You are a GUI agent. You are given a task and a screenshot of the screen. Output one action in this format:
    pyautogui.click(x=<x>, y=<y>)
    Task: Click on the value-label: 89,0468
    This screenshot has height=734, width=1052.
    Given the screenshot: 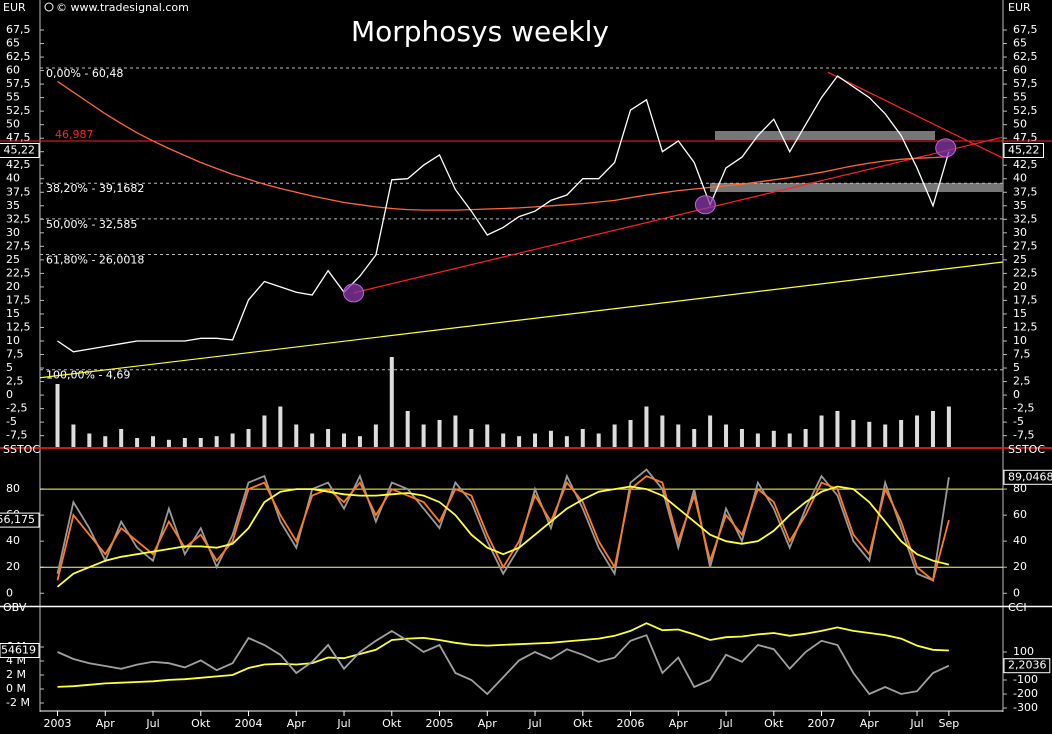 What is the action you would take?
    pyautogui.click(x=1030, y=476)
    